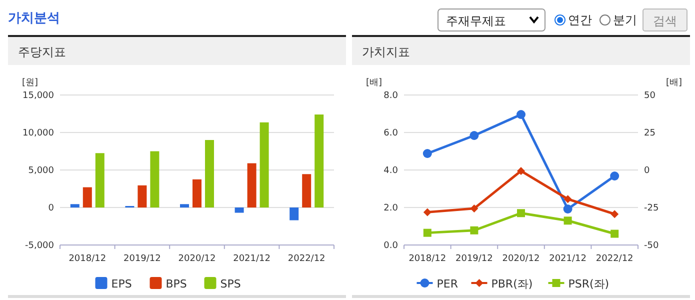 This screenshot has height=300, width=695. Describe the element at coordinates (34, 18) in the screenshot. I see `text: 가치분석` at that location.